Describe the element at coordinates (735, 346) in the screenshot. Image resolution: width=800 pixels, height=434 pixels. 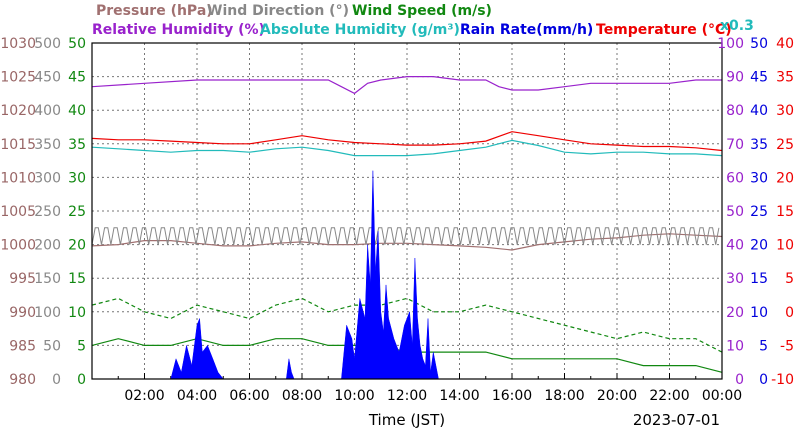
I see `tick-label-humidity: 10` at that location.